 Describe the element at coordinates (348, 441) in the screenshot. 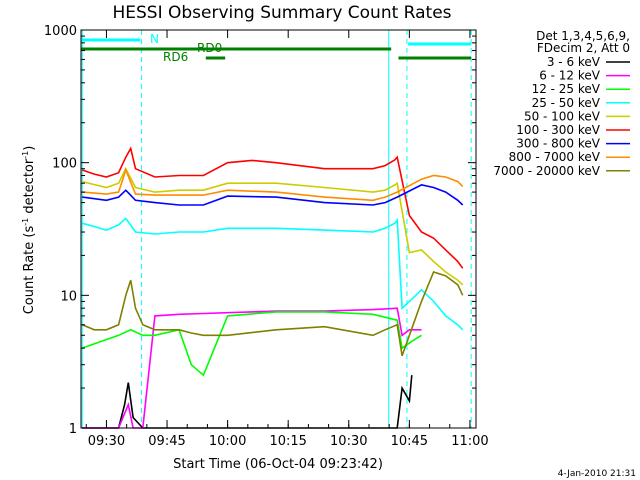

I see `x-tick-label-4: 10:30` at that location.